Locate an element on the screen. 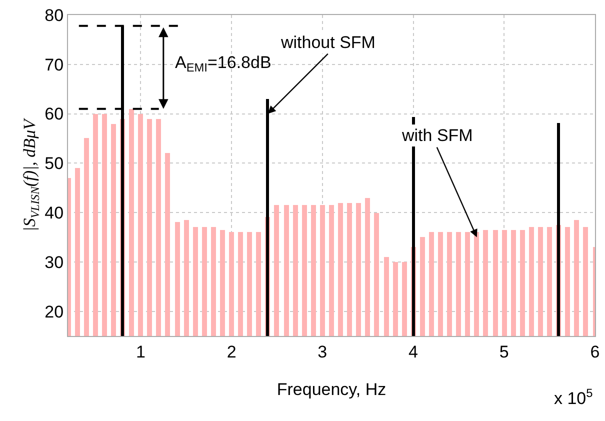  x-tick-label: 1 is located at coordinates (141, 352).